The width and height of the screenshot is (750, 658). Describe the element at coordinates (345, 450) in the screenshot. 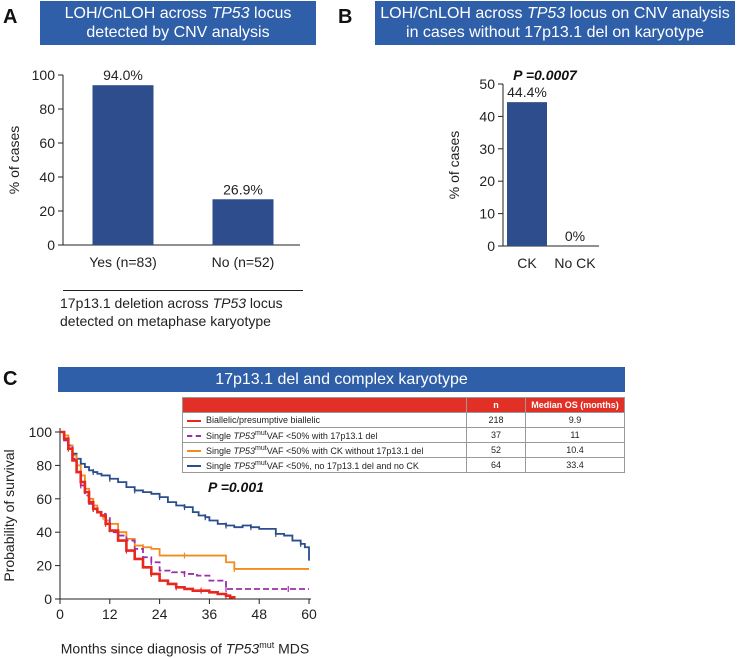

I see `legend-name-suffix: VAF <50% with CK without 17p13.1 del` at that location.